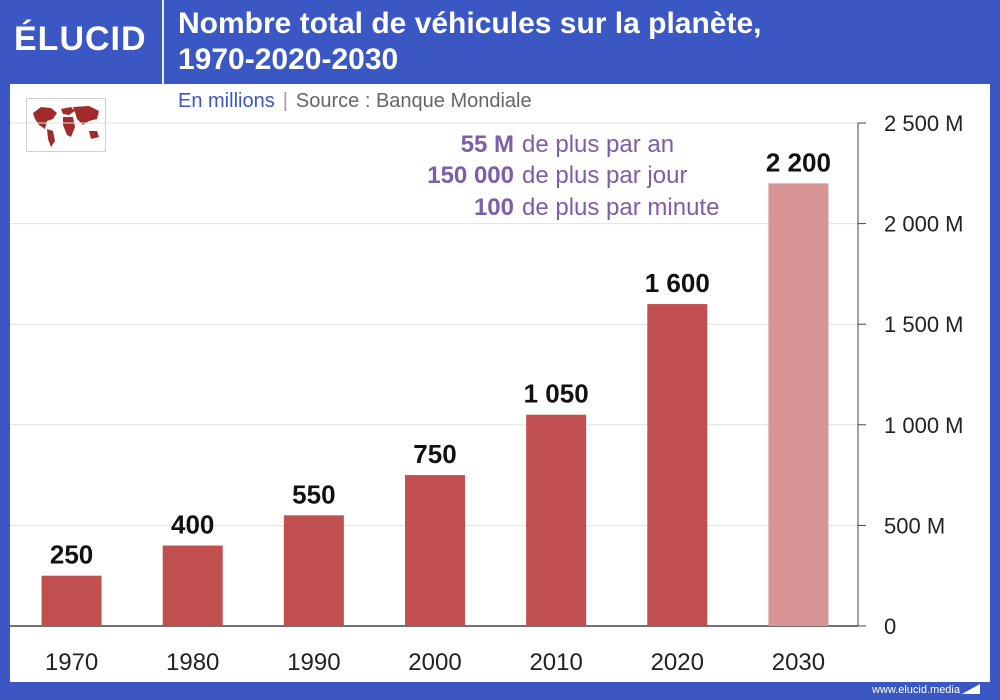  What do you see at coordinates (556, 520) in the screenshot?
I see `bar-2010` at bounding box center [556, 520].